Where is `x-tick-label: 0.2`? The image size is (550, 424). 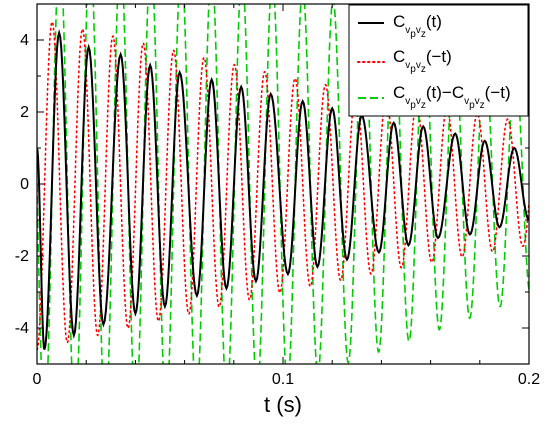
x-tick-label: 0.2 is located at coordinates (529, 379).